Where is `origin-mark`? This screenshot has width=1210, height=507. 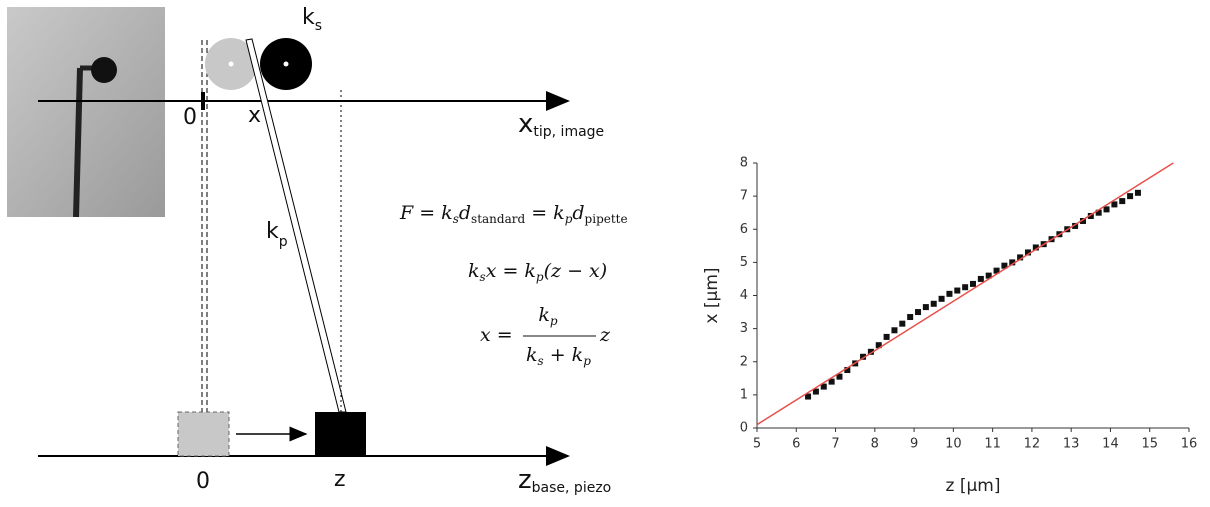 origin-mark is located at coordinates (203, 101).